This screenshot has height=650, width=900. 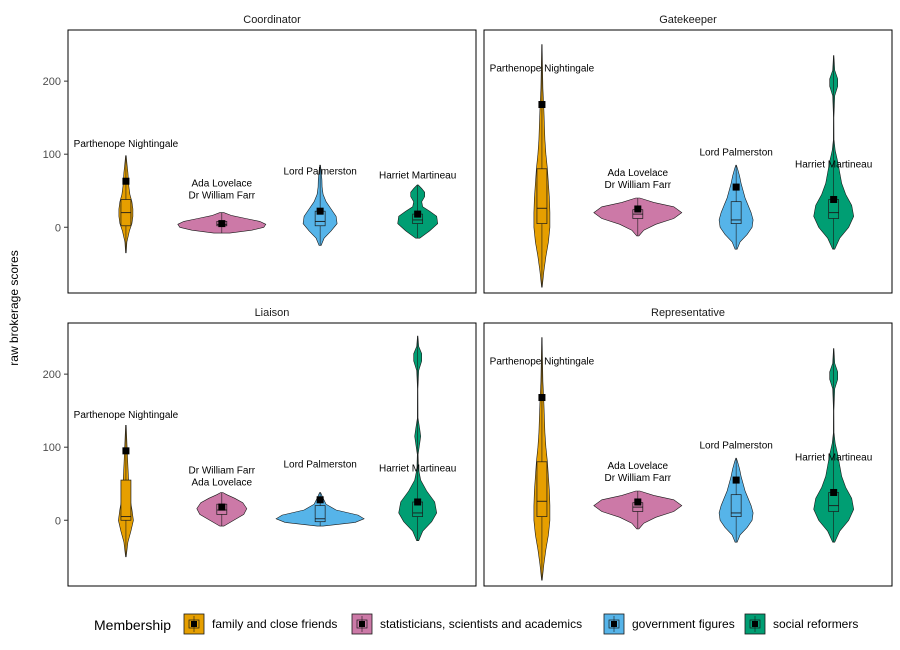 I want to click on legend-label: statisticians, scientists and academics, so click(x=481, y=624).